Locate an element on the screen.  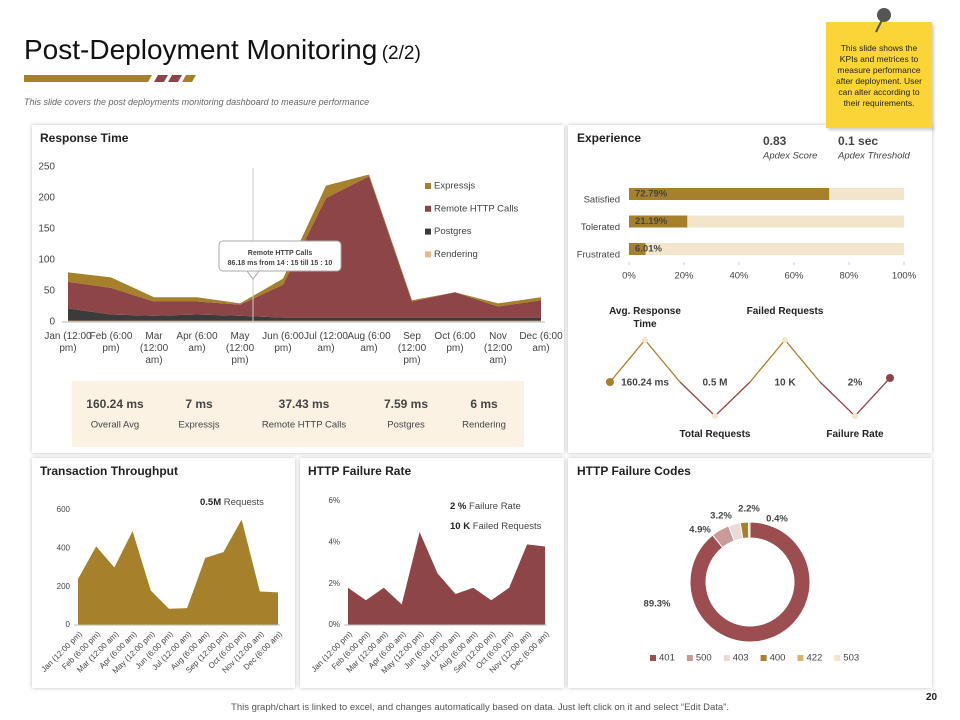
annotation: 10 K Failed Requests is located at coordinates (496, 526).